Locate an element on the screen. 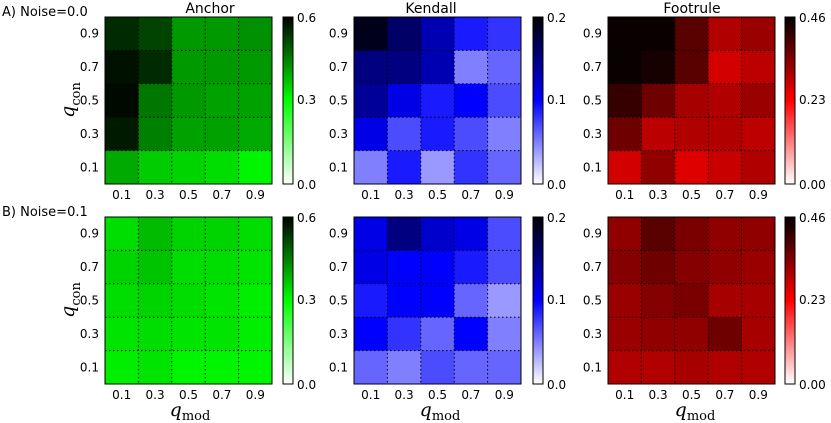 The image size is (831, 423). colorbar-footrule-a-tick-max: 0.46 is located at coordinates (812, 18).